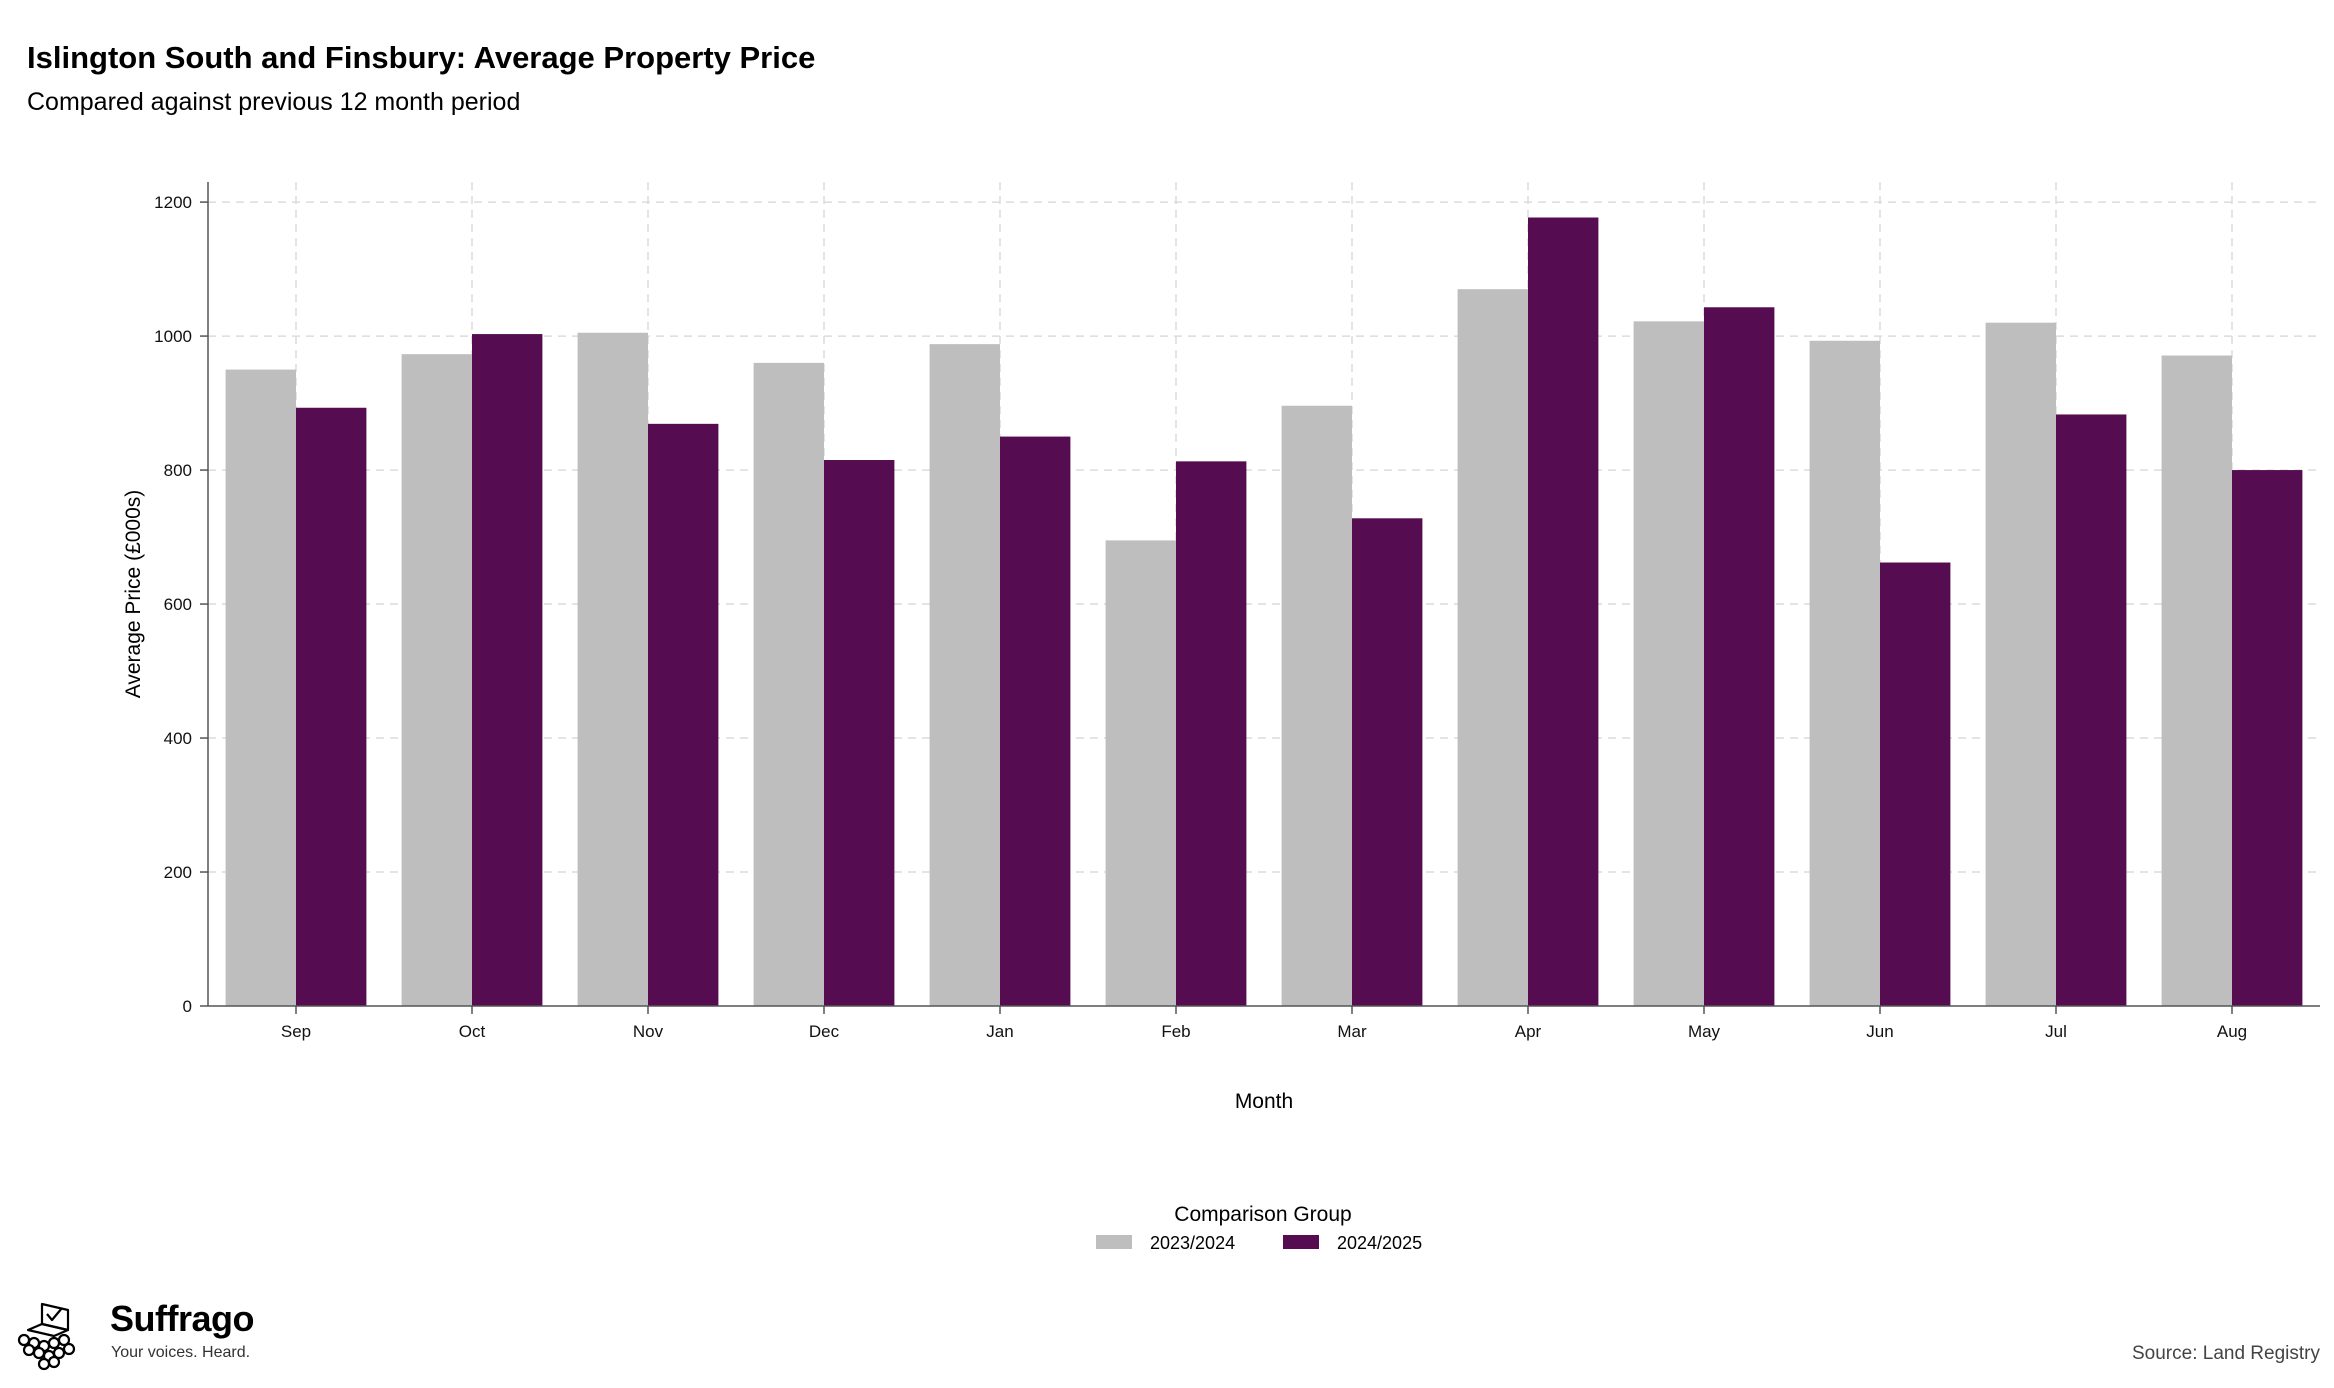  Describe the element at coordinates (1316, 706) in the screenshot. I see `bar-2023-2024-mar` at that location.